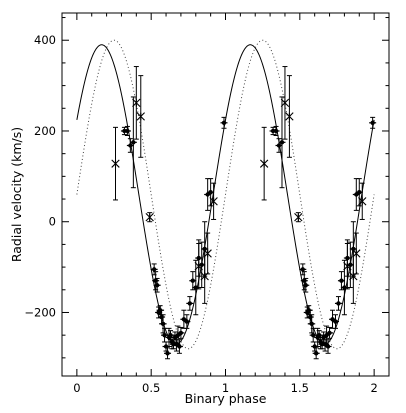  I want to click on x-tick-label: 0.5, so click(151, 388).